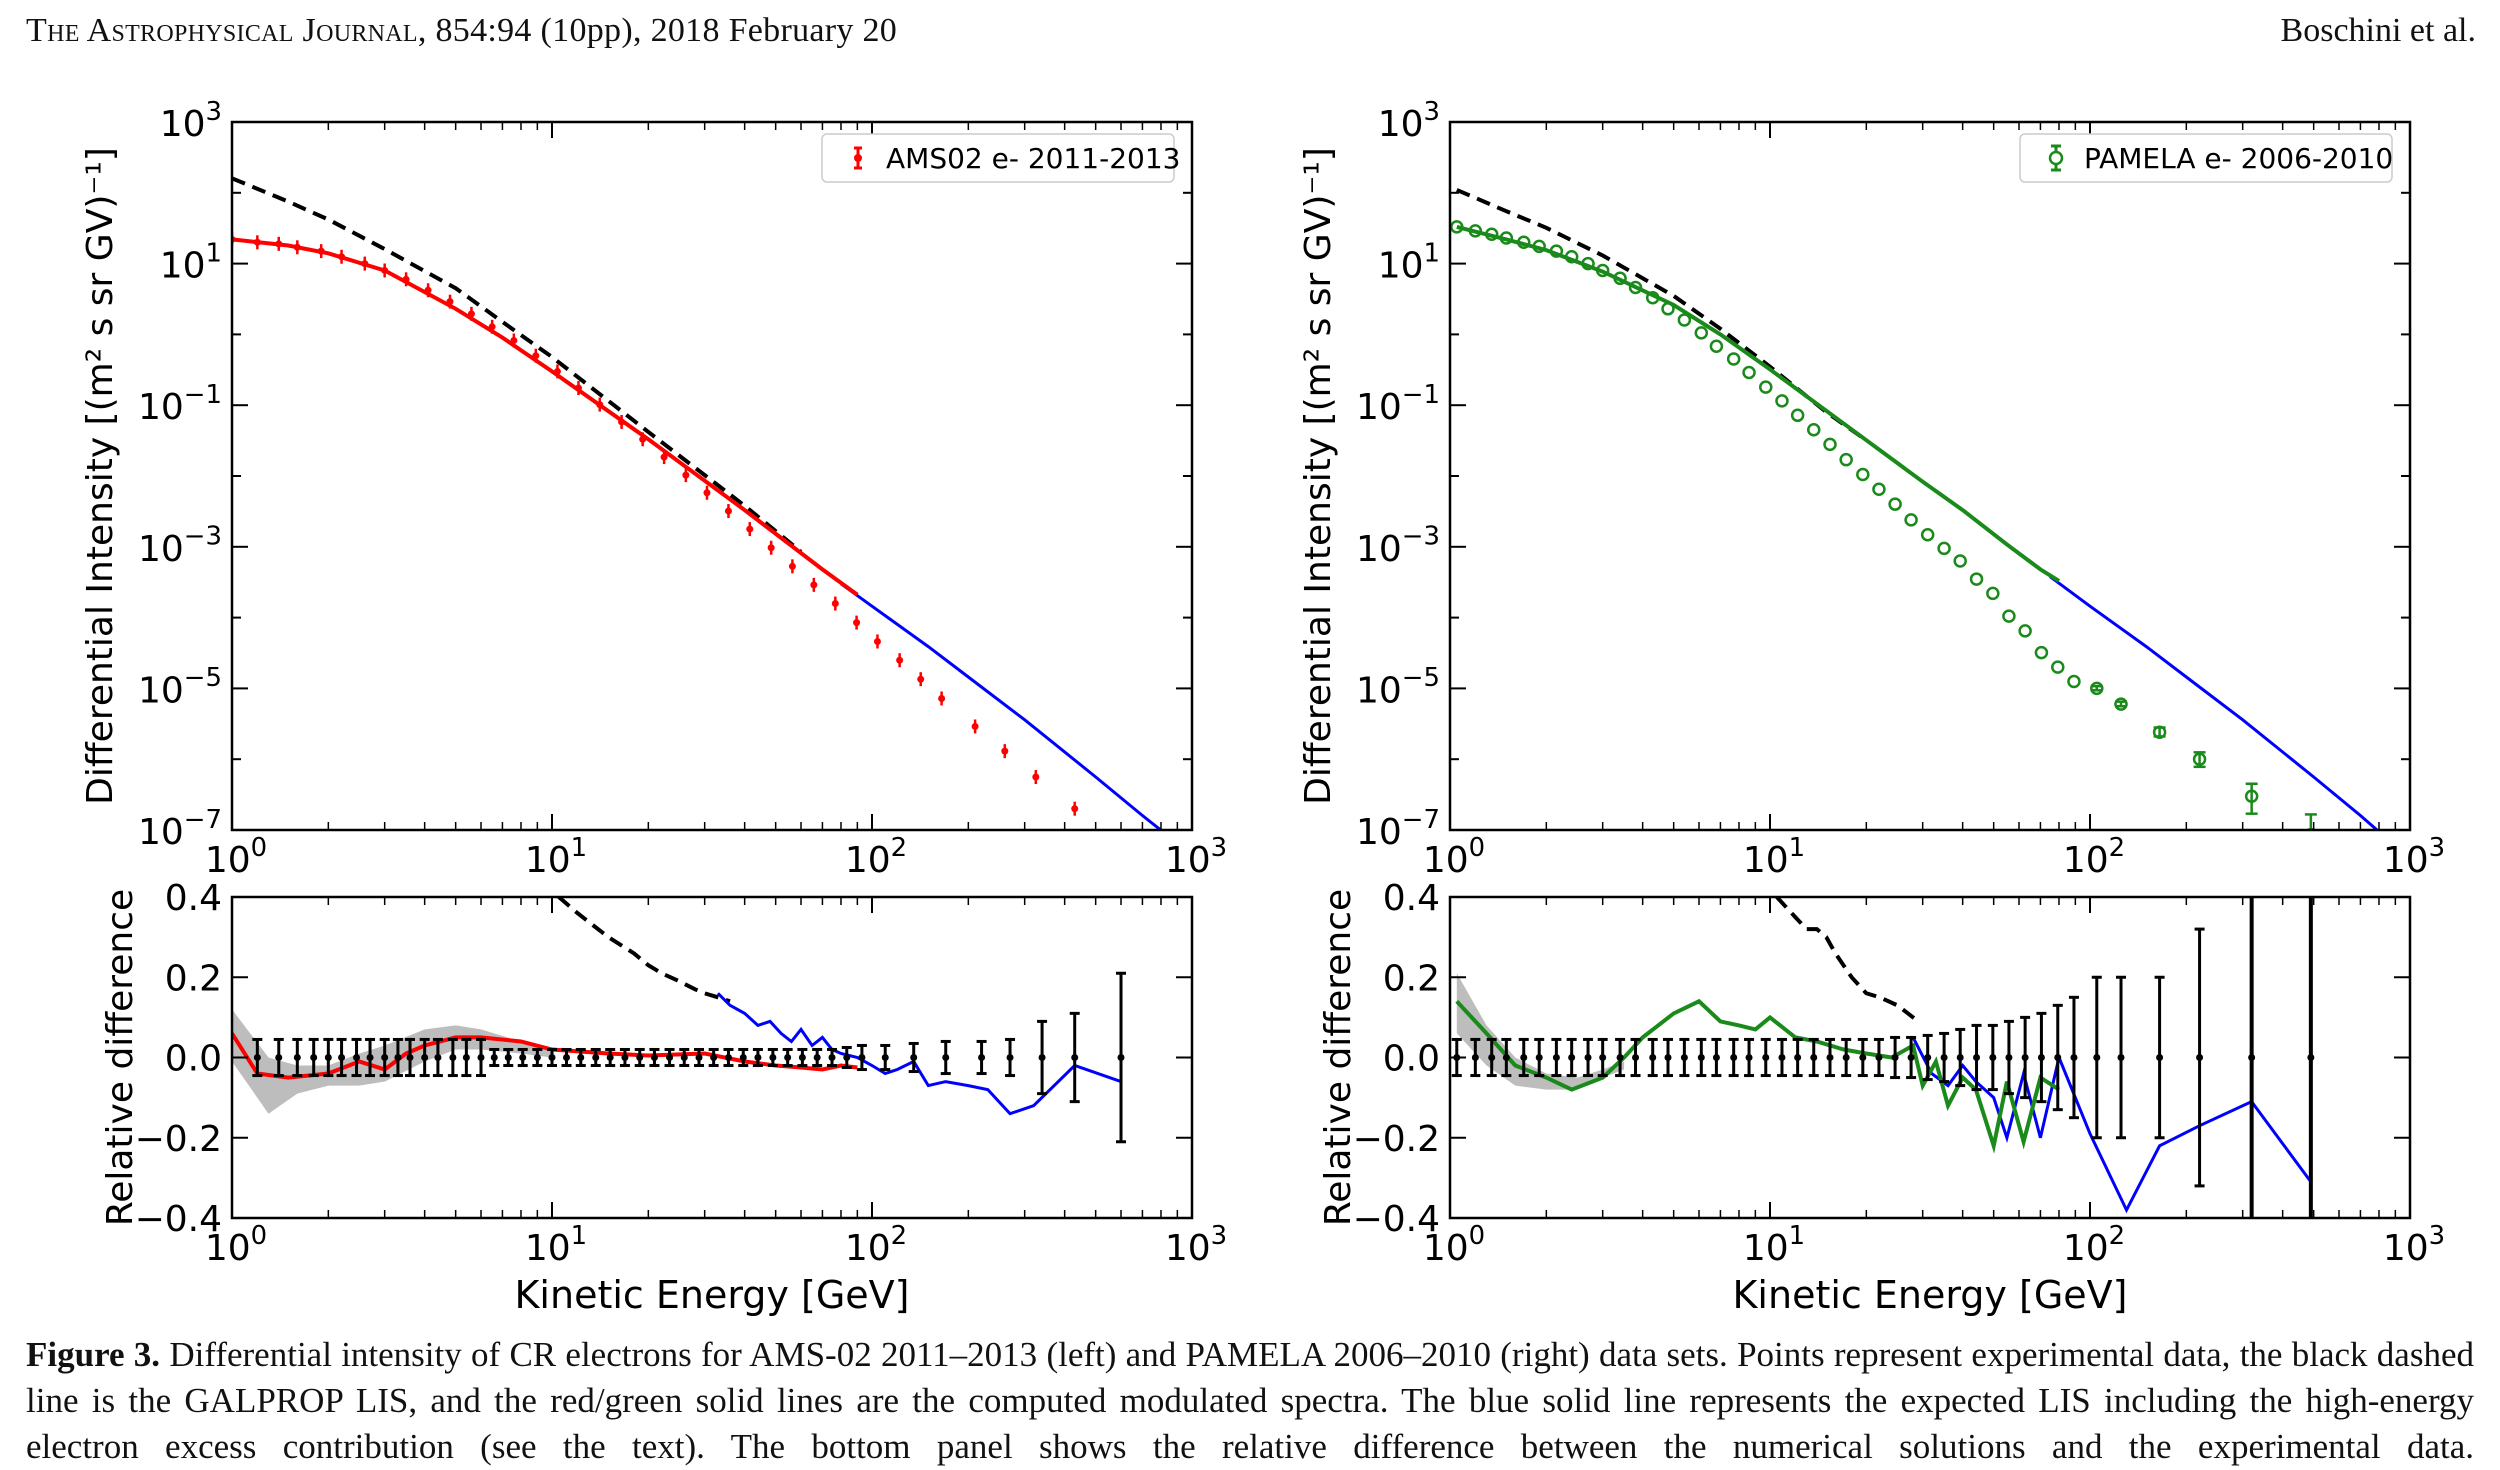  I want to click on right-top-y-tick-label: 10⁻³, so click(1398, 546).